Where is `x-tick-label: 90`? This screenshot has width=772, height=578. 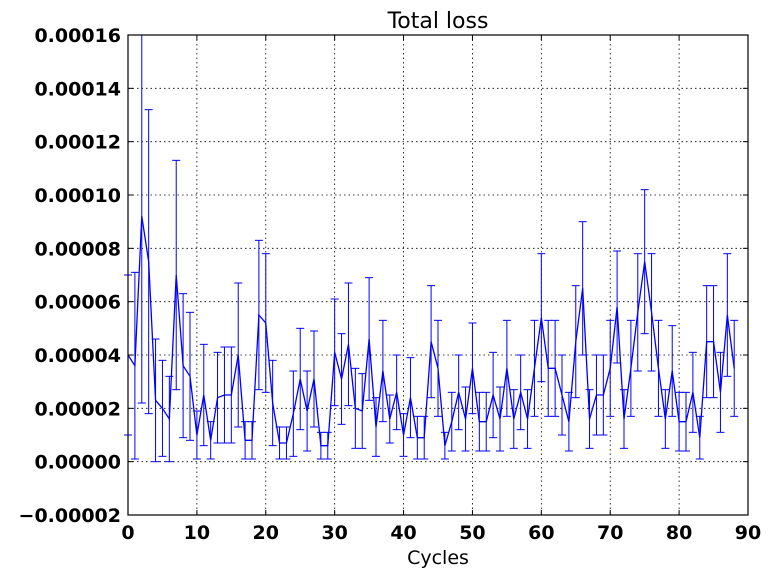
x-tick-label: 90 is located at coordinates (748, 533).